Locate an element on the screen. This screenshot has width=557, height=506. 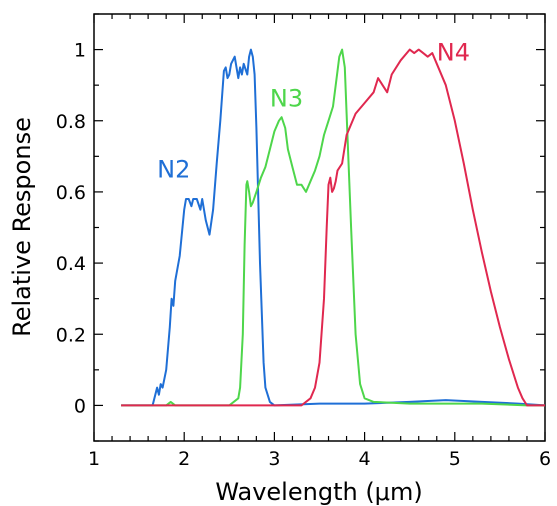
x-tick-label: 5 is located at coordinates (455, 459).